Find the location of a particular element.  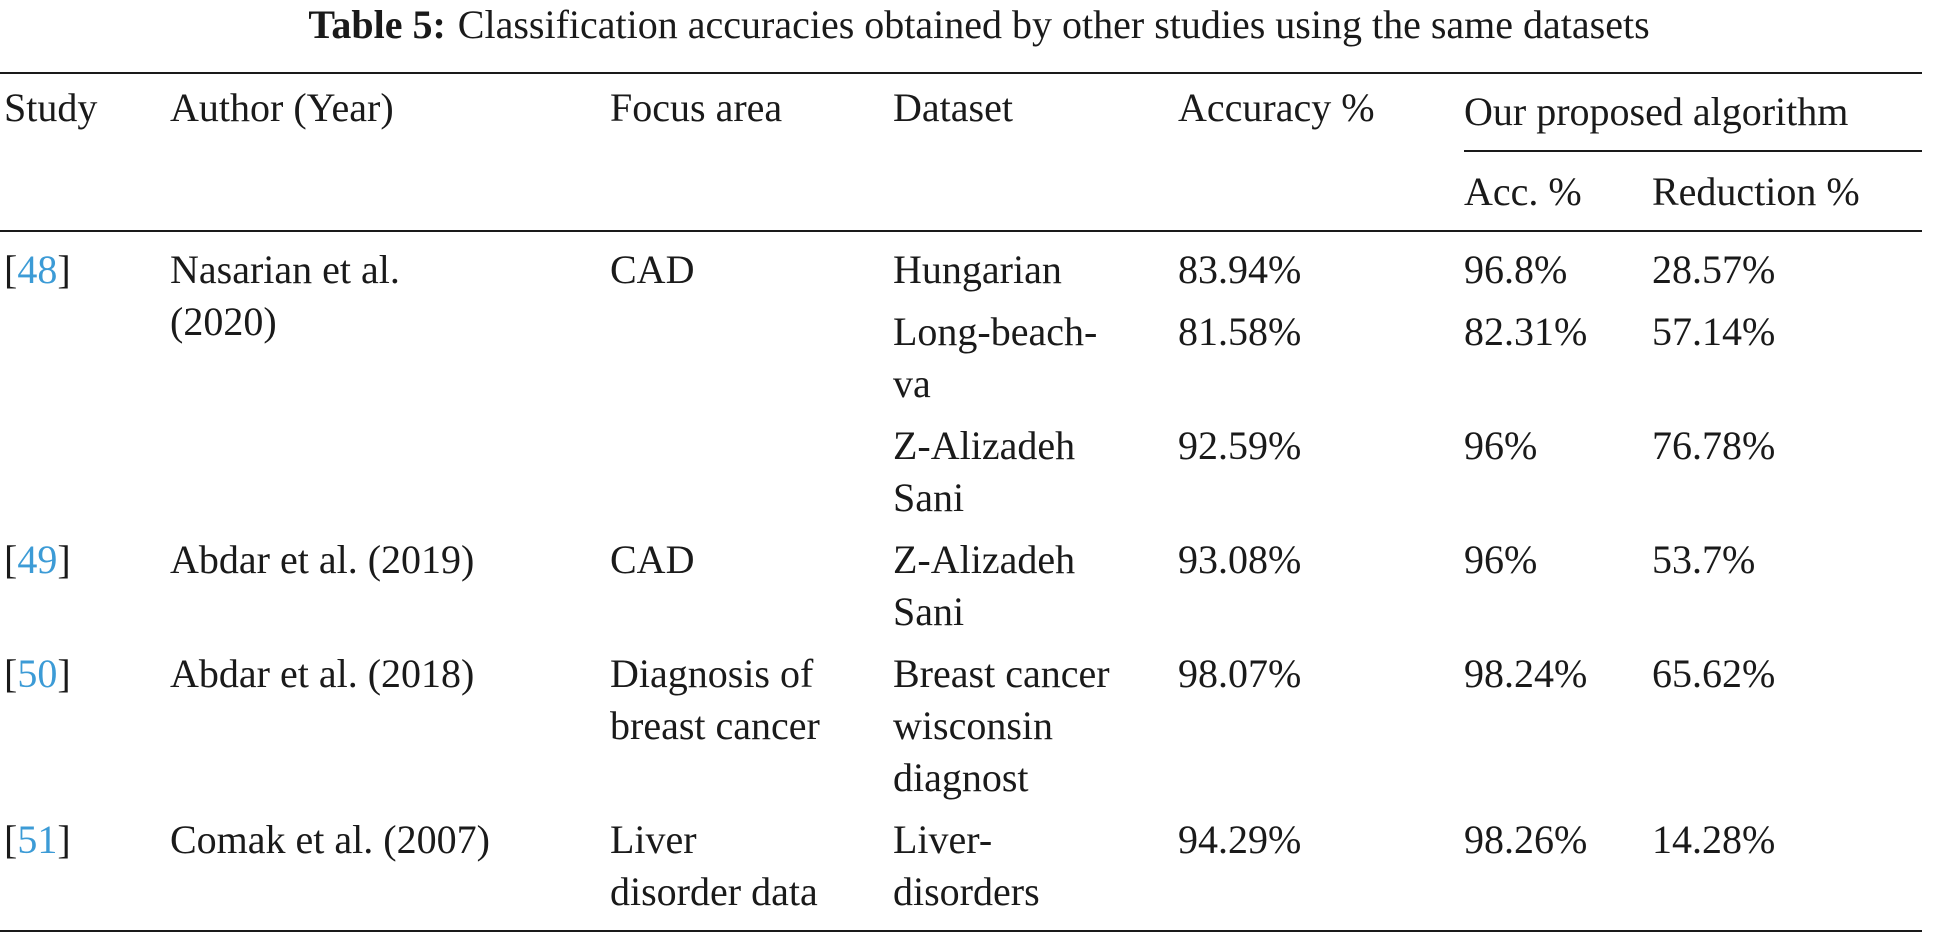

proposed-acc-value: 98.24% is located at coordinates (1525, 674).